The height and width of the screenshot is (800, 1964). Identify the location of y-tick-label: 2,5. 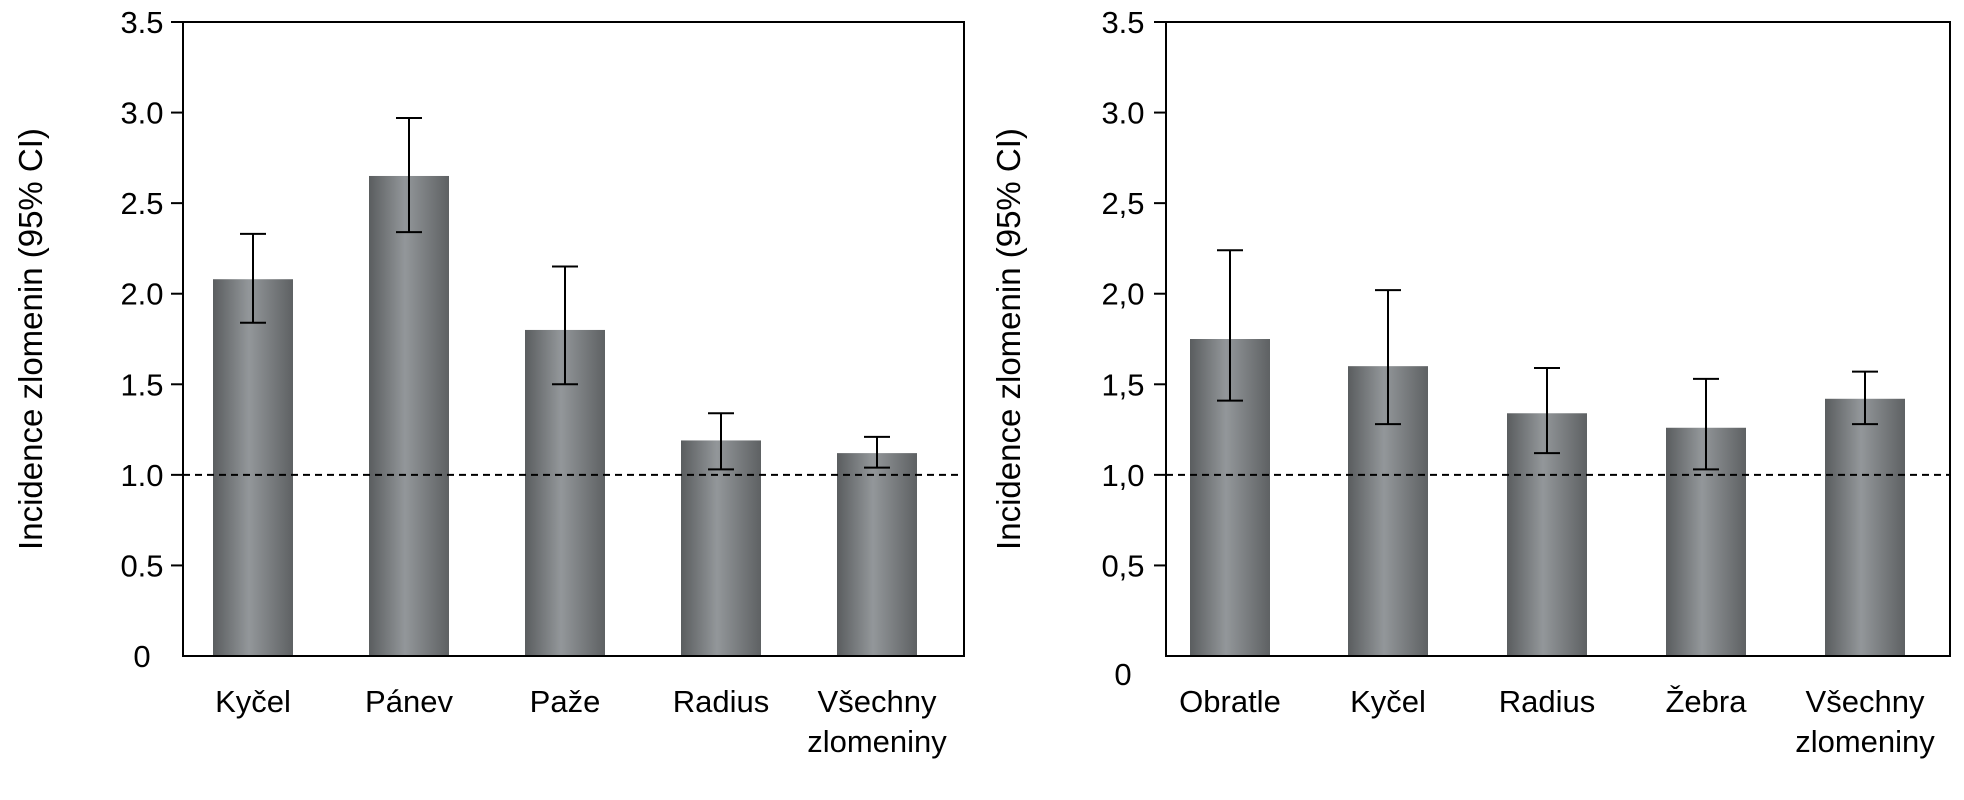
(1122, 203).